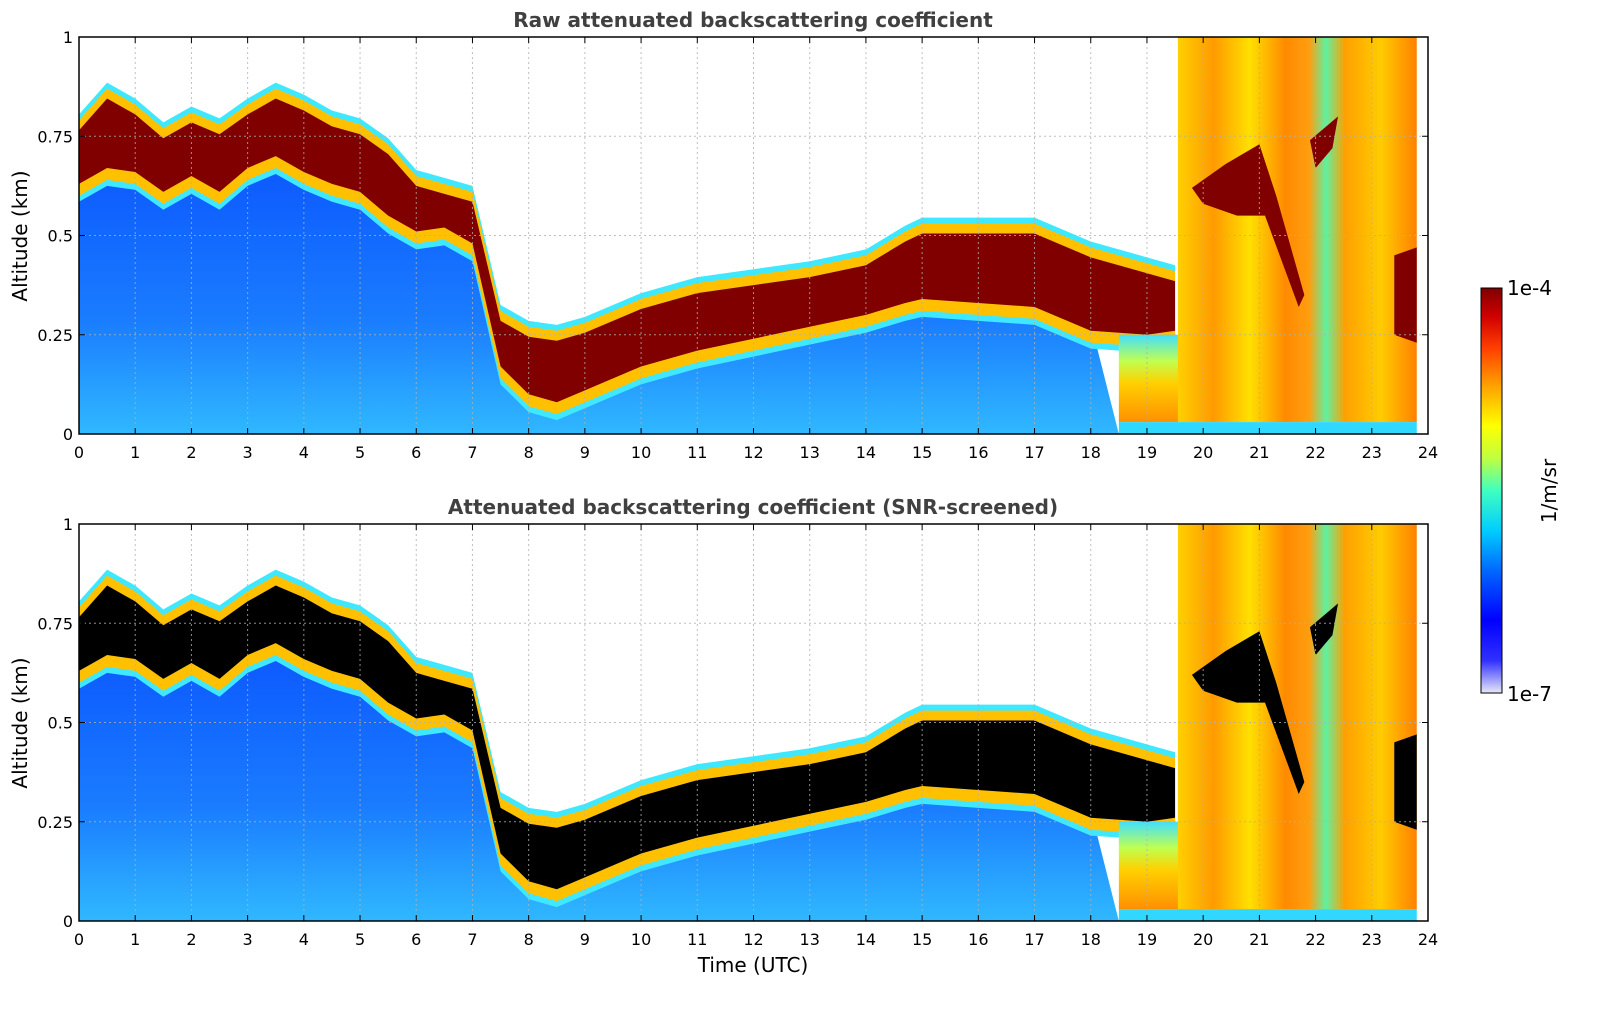 Image resolution: width=1621 pixels, height=1020 pixels. Describe the element at coordinates (810, 939) in the screenshot. I see `panel2-x-tick-label: 13` at that location.